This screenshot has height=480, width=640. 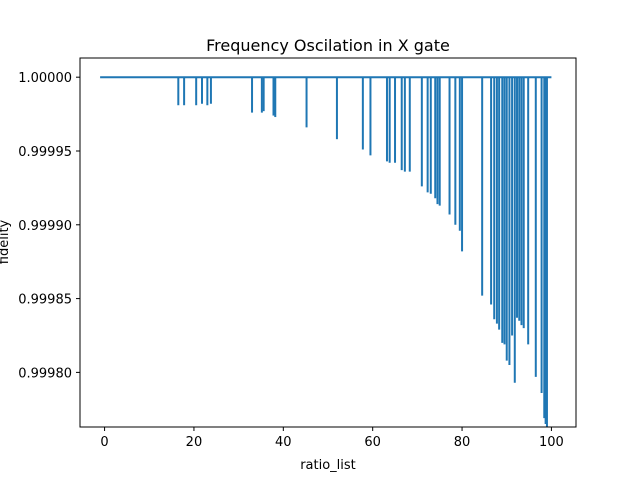 I want to click on y-tick-label: 0.99995, so click(x=45, y=152).